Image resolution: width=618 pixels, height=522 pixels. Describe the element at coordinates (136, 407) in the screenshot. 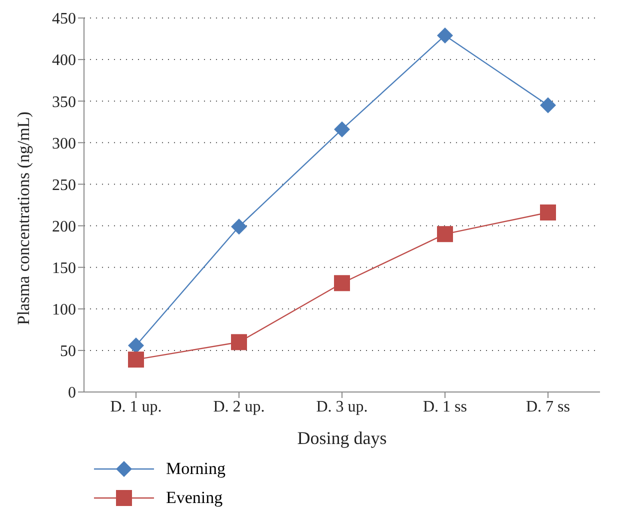

I see `x-tick-label: D. 1 up.` at that location.